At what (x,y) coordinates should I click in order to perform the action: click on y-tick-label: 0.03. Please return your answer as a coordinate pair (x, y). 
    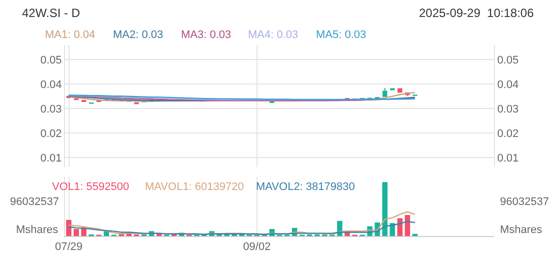
    Looking at the image, I should click on (51, 109).